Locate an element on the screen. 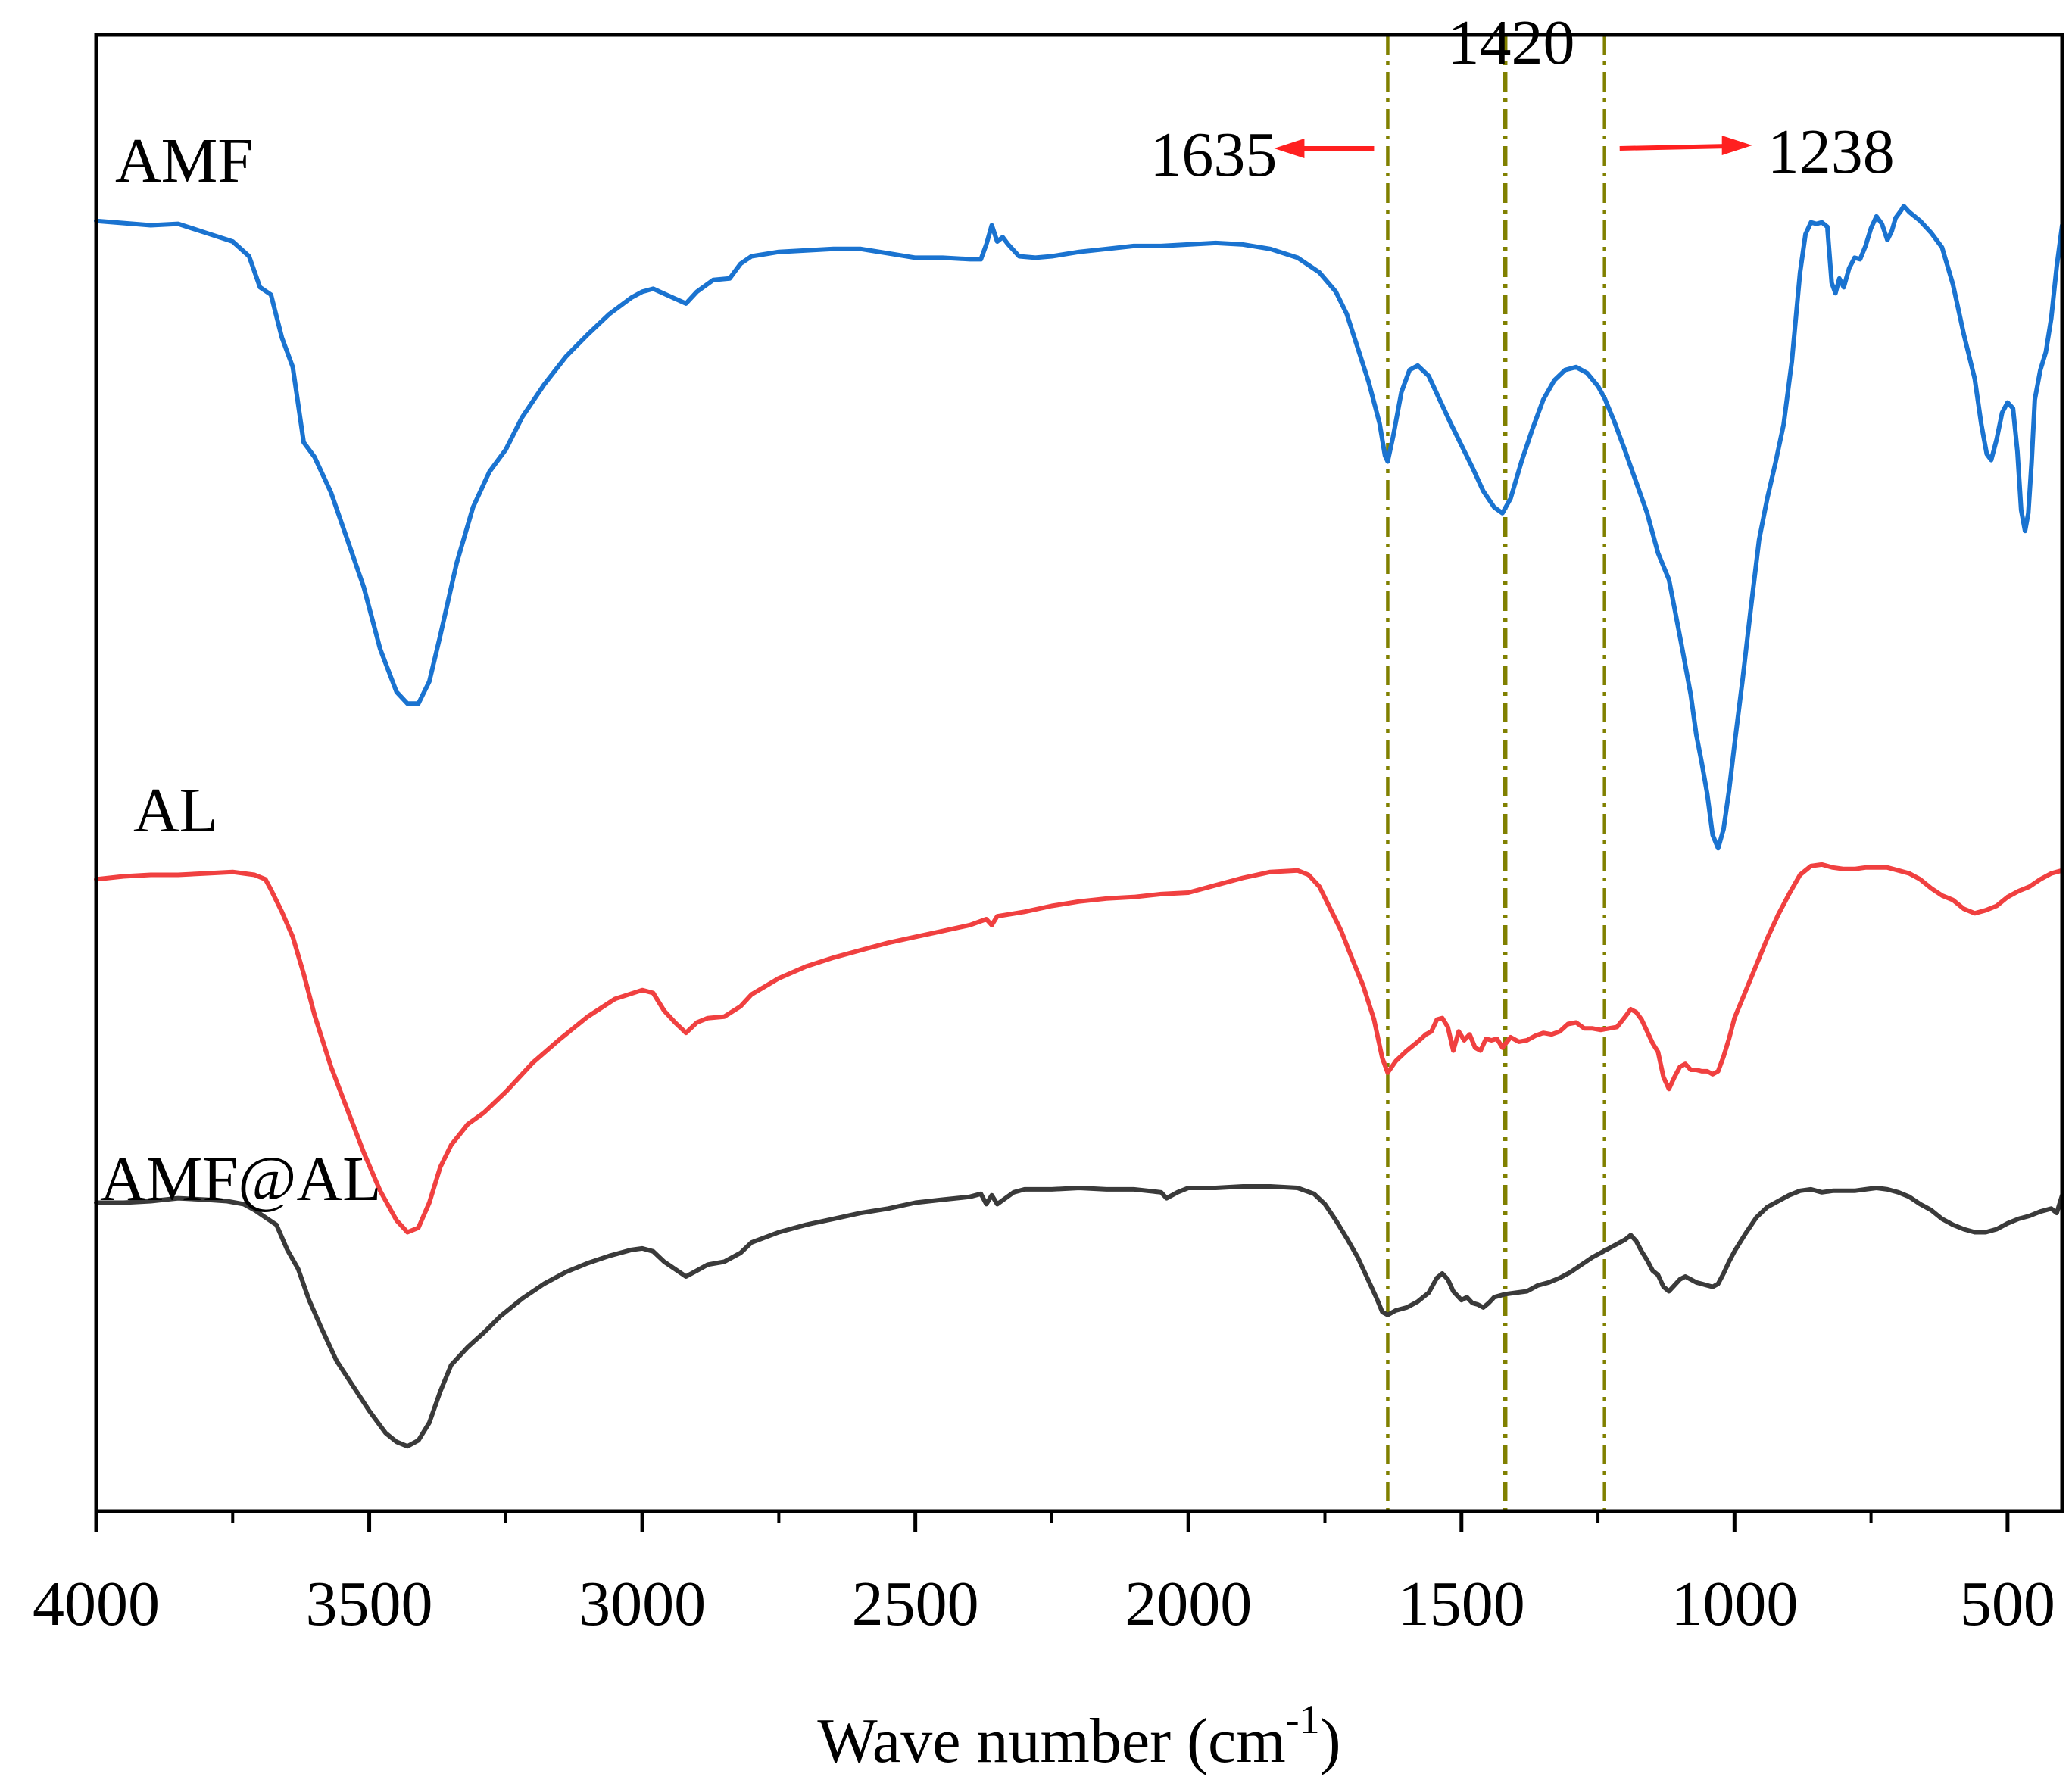 This screenshot has height=1780, width=2072. x-axis-title-main: Wave number (cm is located at coordinates (1051, 1741).